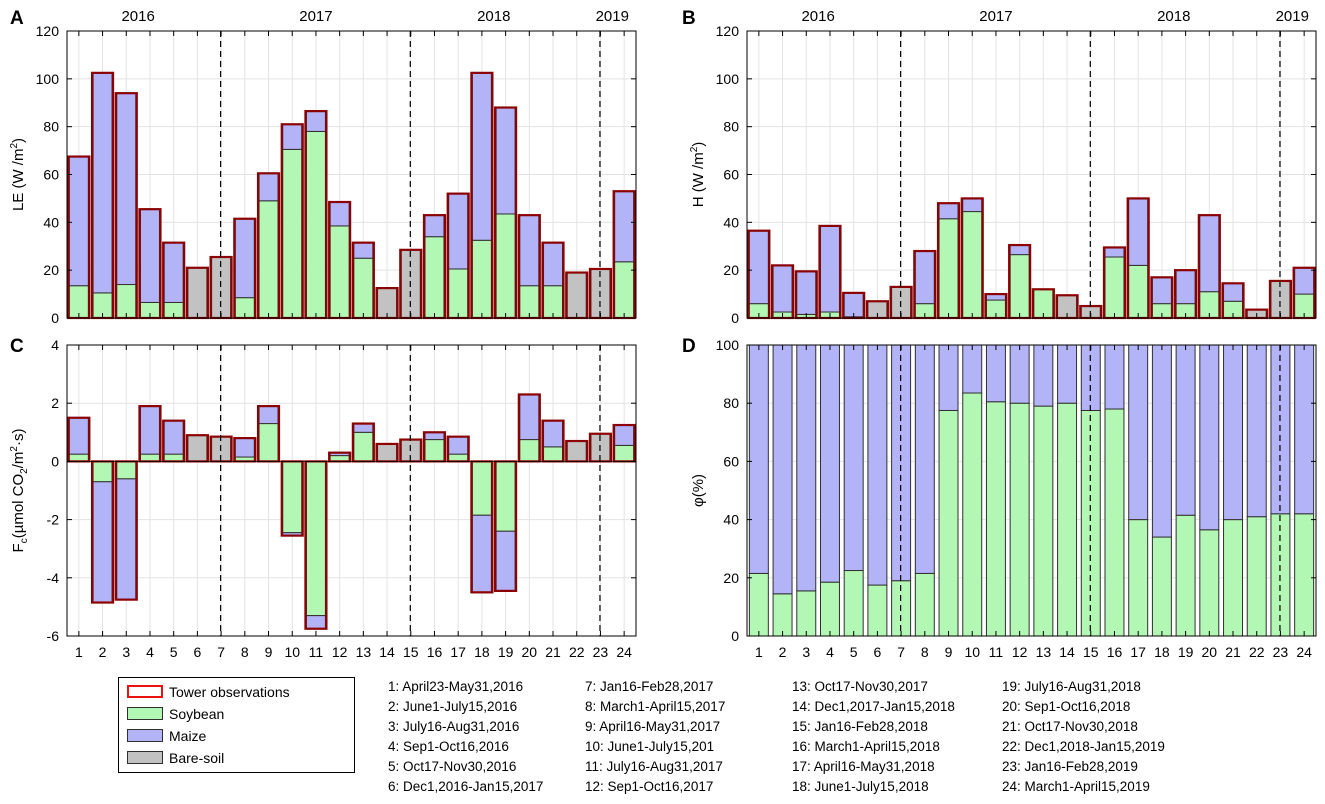 The width and height of the screenshot is (1325, 804). Describe the element at coordinates (901, 652) in the screenshot. I see `x-tick-label: 7` at that location.